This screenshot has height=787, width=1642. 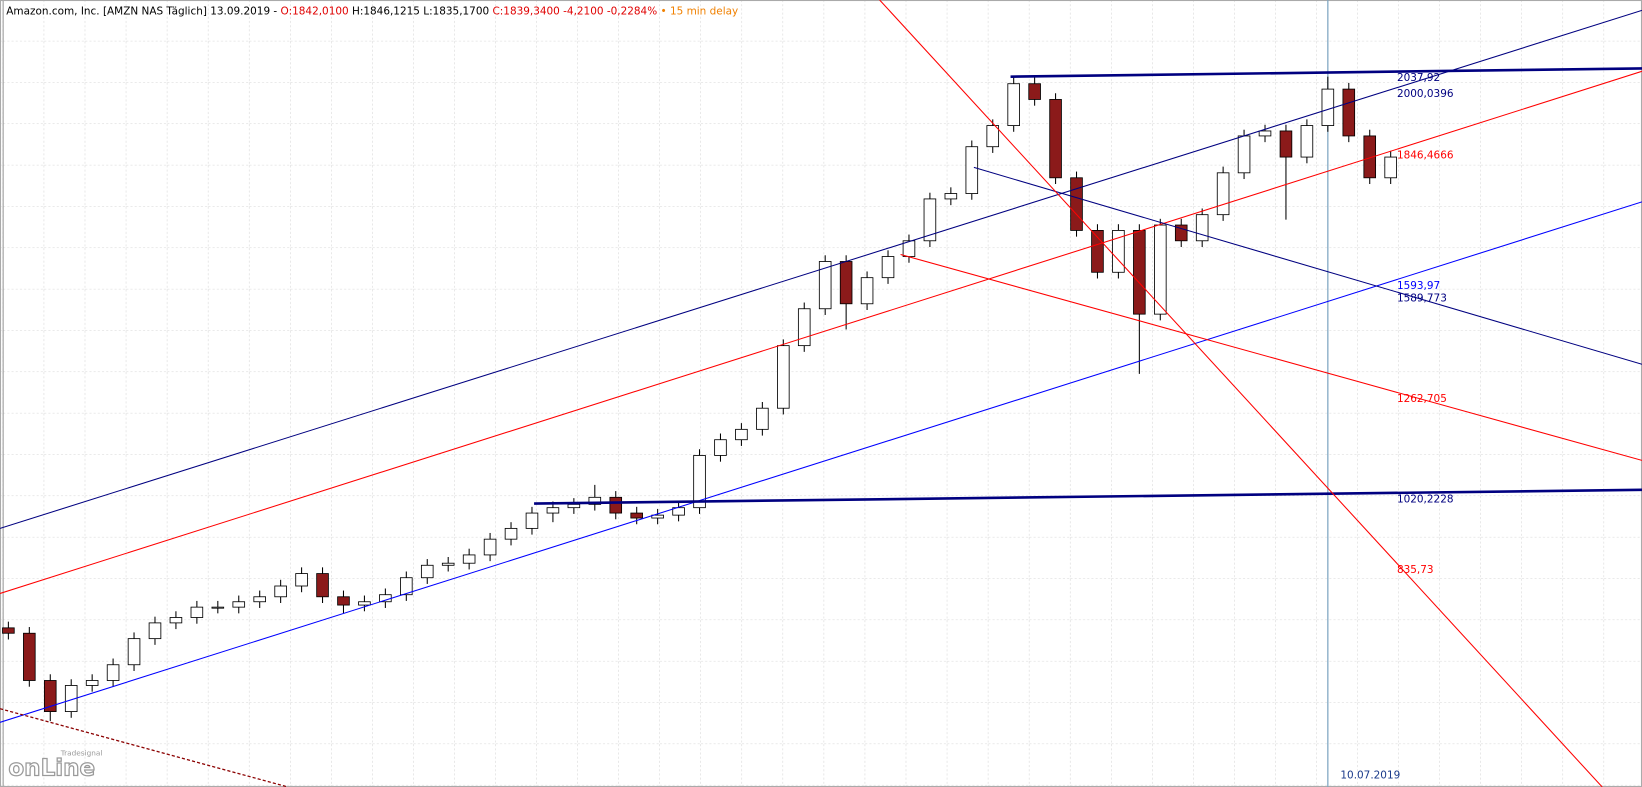 I want to click on x-tick-label: 10.07.2019, so click(x=1370, y=776).